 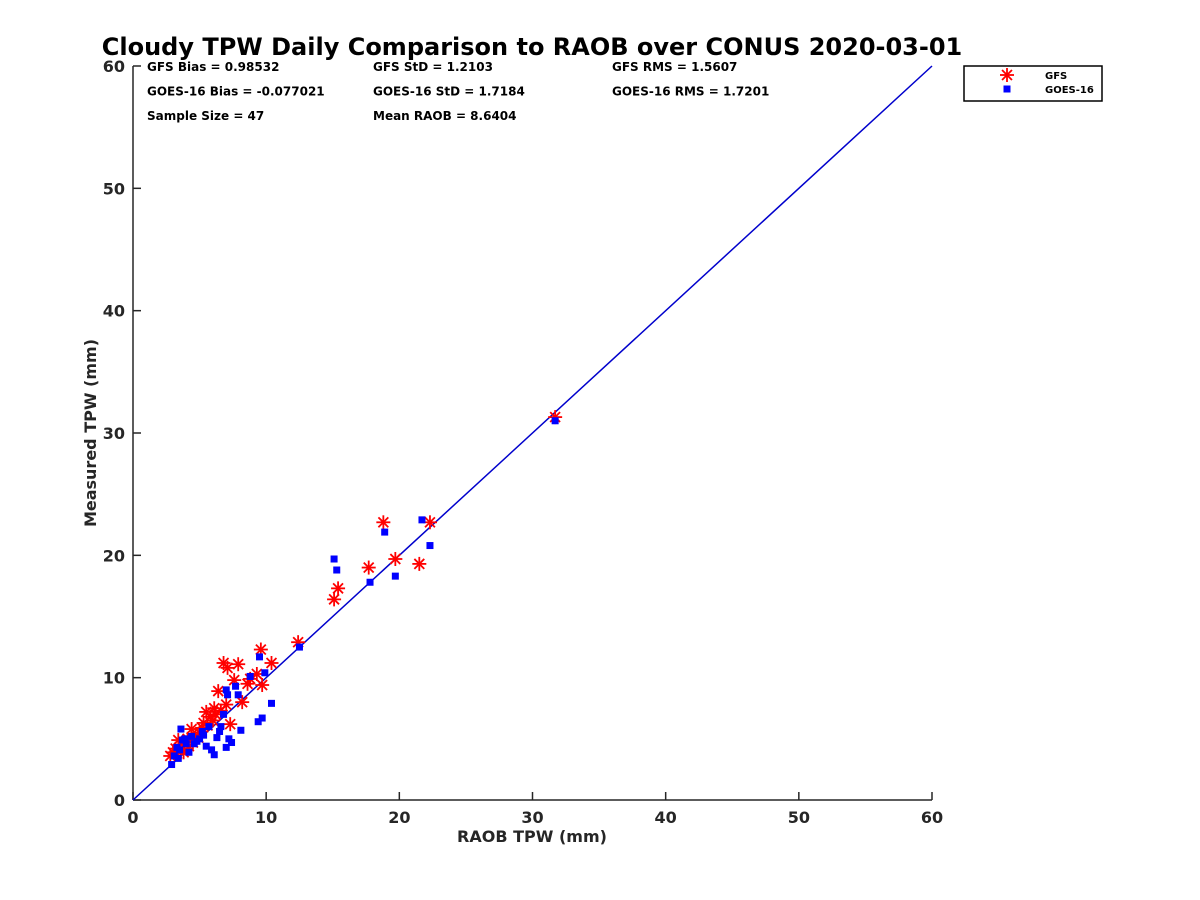 I want to click on y-tick-label: 10, so click(x=114, y=678).